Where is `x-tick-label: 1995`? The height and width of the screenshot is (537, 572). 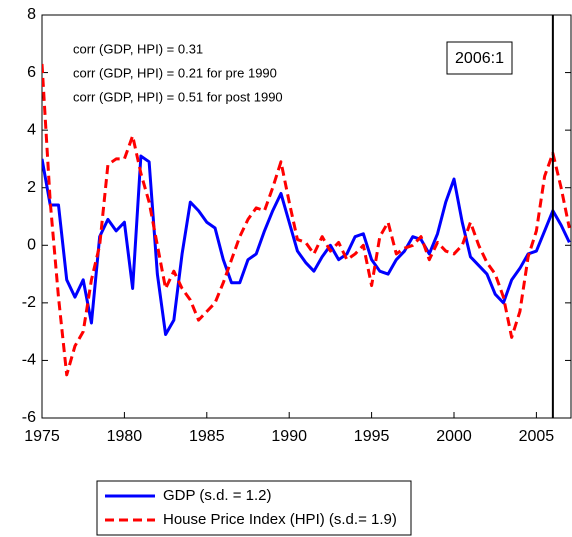 x-tick-label: 1995 is located at coordinates (372, 436).